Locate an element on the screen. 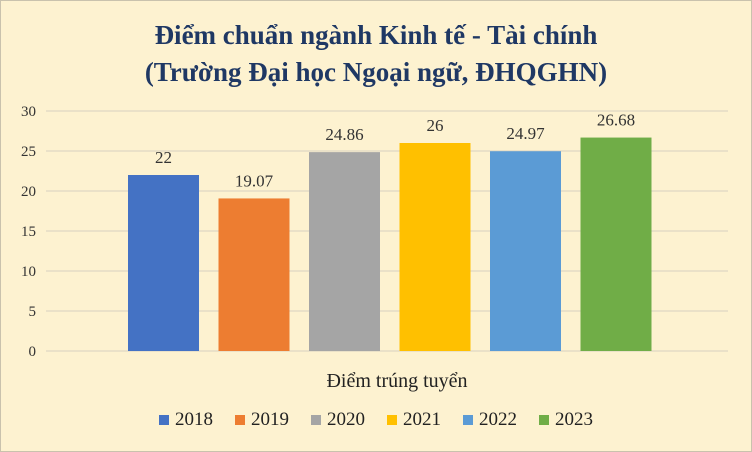  y-tick-label: 10 is located at coordinates (28, 272).